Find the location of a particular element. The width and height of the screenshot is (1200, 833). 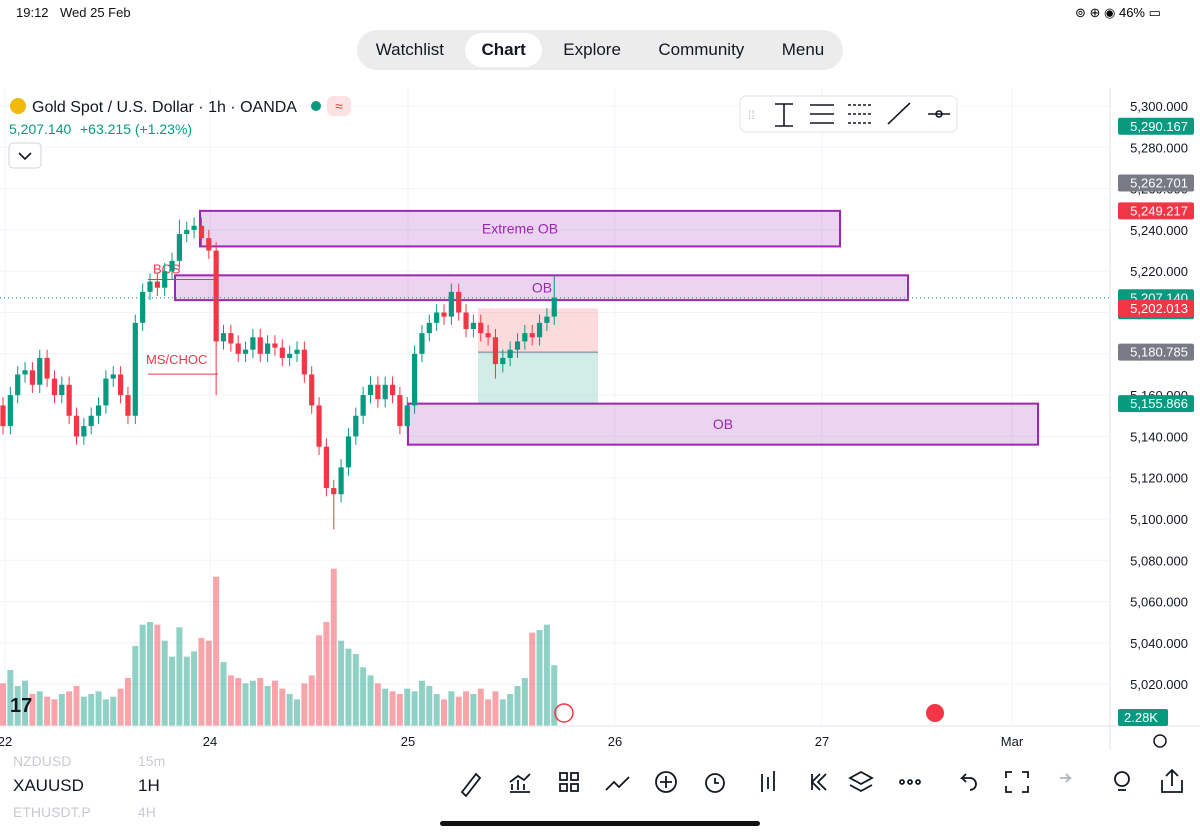

symbol-name: ETHUSDT.P is located at coordinates (52, 811).